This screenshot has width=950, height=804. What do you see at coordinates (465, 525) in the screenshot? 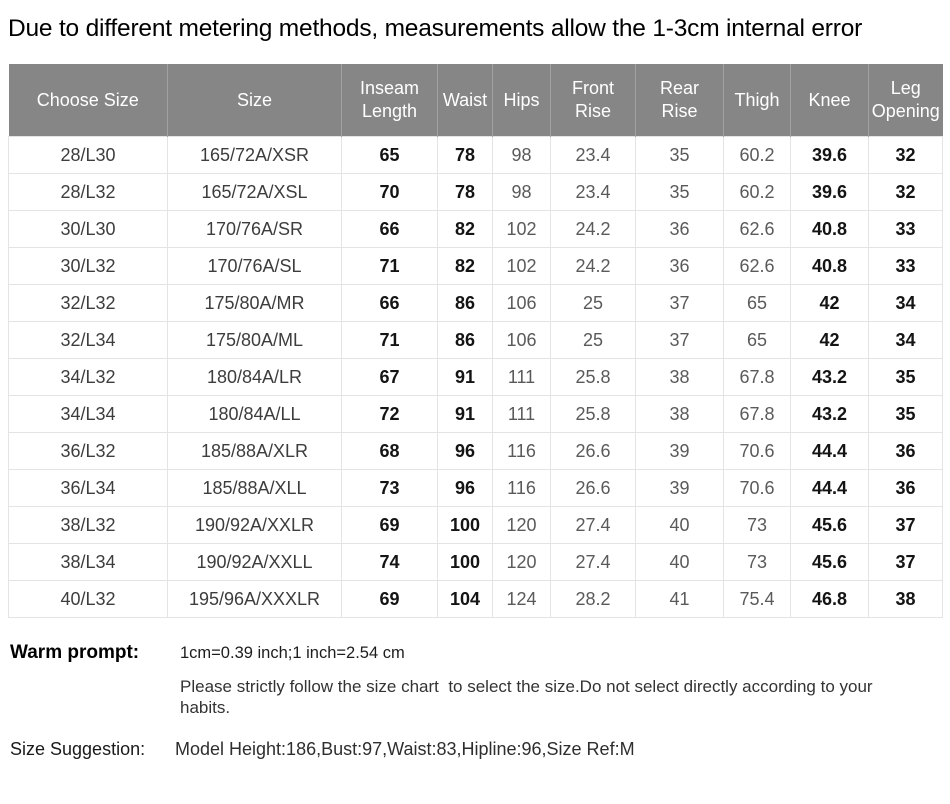
I see `table-cell: 100` at bounding box center [465, 525].